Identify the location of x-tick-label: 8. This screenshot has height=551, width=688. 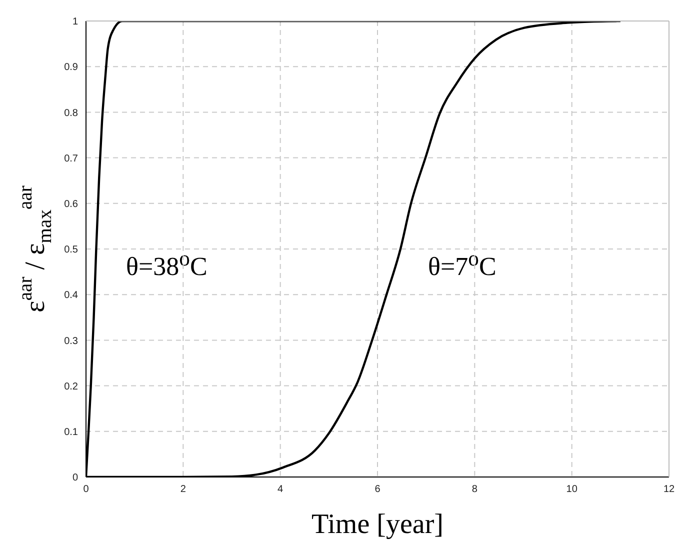
(475, 490).